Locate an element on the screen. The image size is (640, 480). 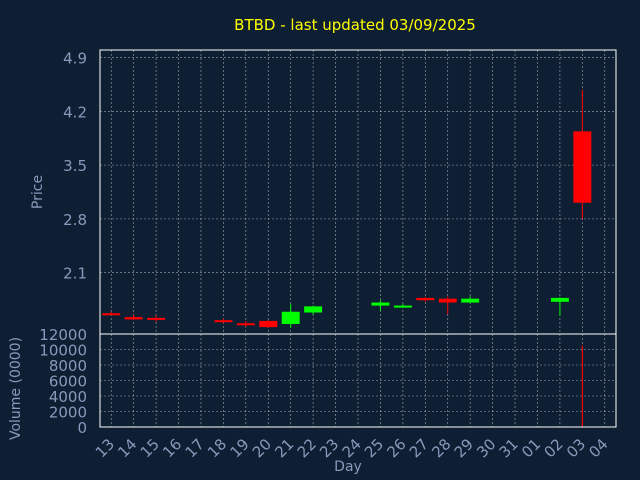
price-tick-label: 4.9 is located at coordinates (75, 59).